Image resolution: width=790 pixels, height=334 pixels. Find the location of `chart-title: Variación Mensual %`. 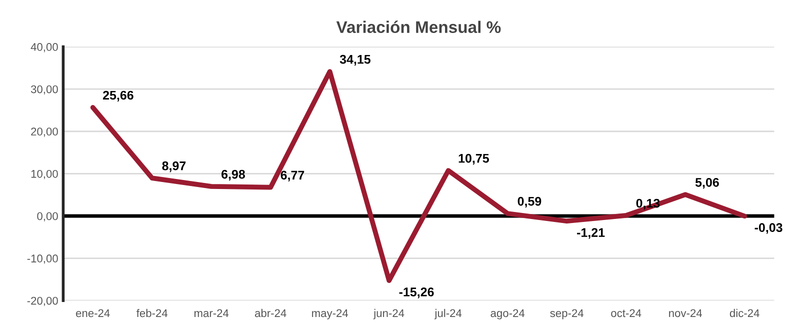

chart-title: Variación Mensual % is located at coordinates (418, 27).